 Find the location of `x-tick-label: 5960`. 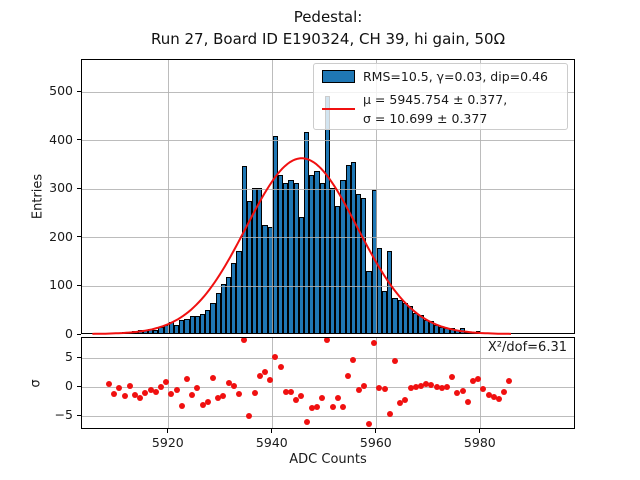

x-tick-label: 5960 is located at coordinates (375, 442).